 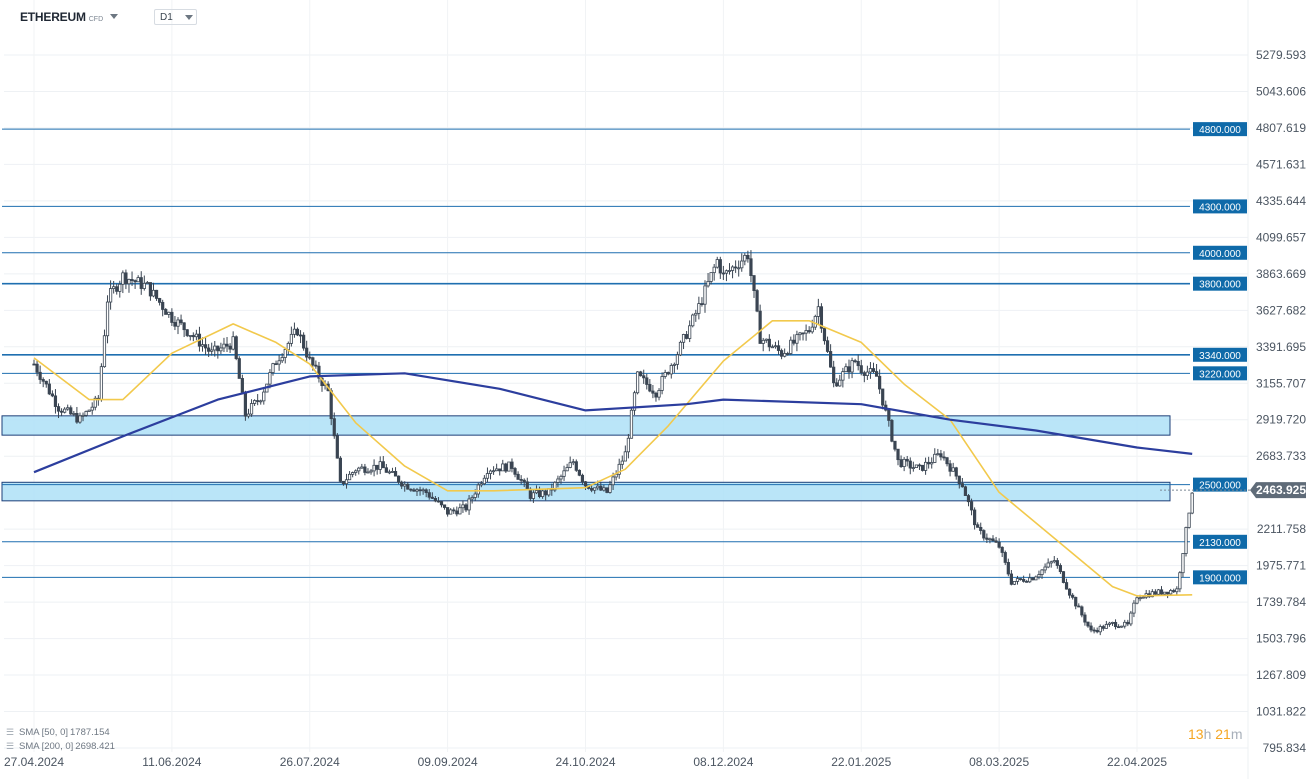 I want to click on support-zone, so click(x=586, y=425).